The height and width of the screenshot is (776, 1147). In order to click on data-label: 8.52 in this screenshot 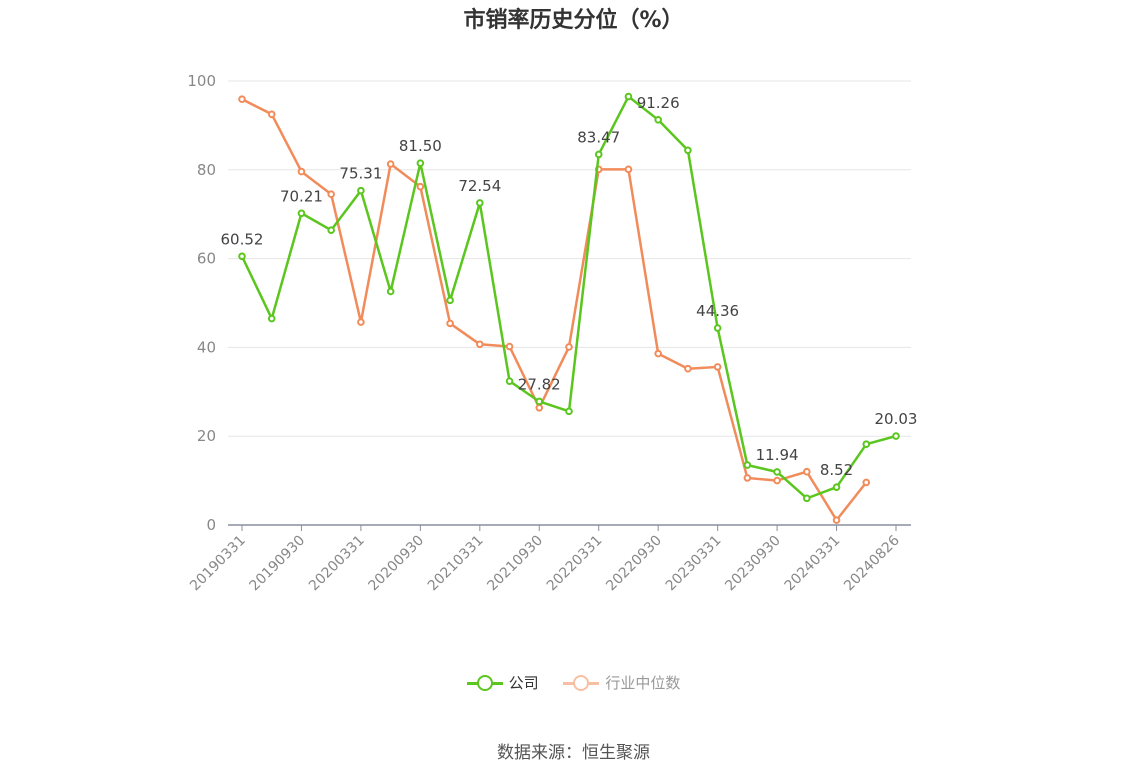, I will do `click(836, 470)`.